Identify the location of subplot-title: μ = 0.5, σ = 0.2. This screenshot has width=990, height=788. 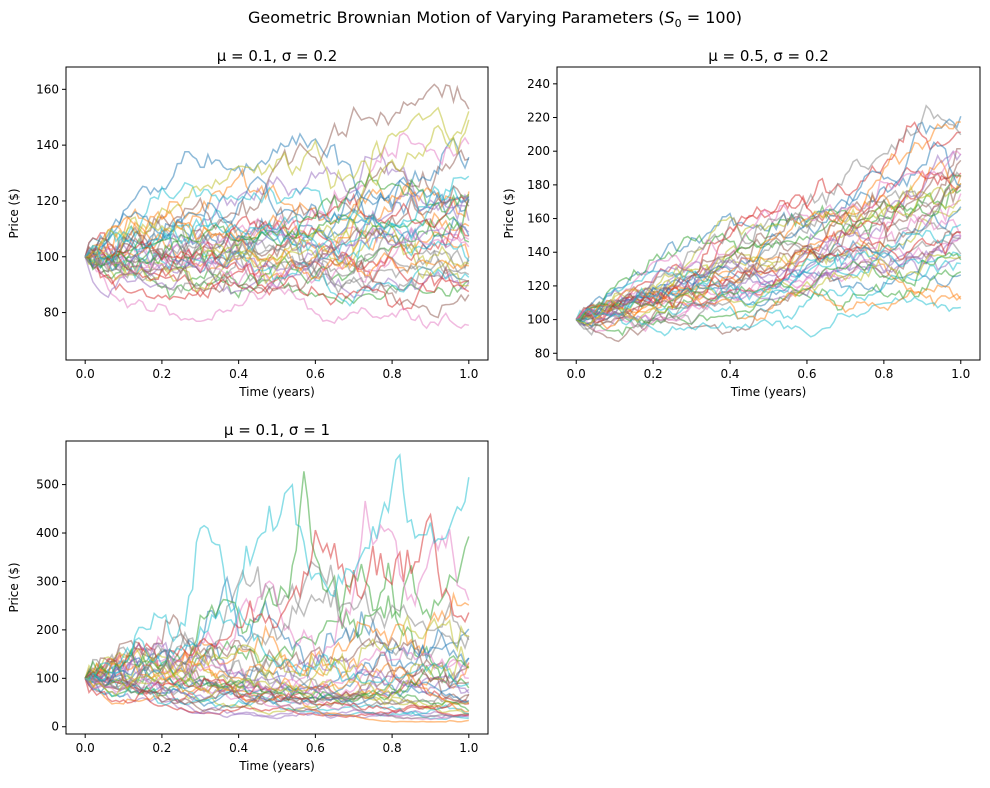
(768, 56).